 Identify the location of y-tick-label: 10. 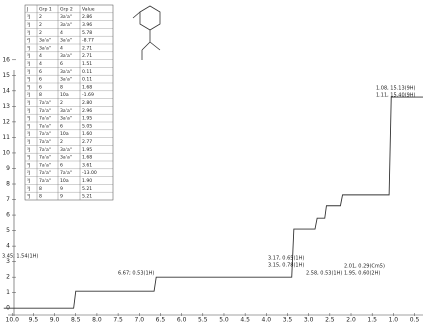
(6, 152).